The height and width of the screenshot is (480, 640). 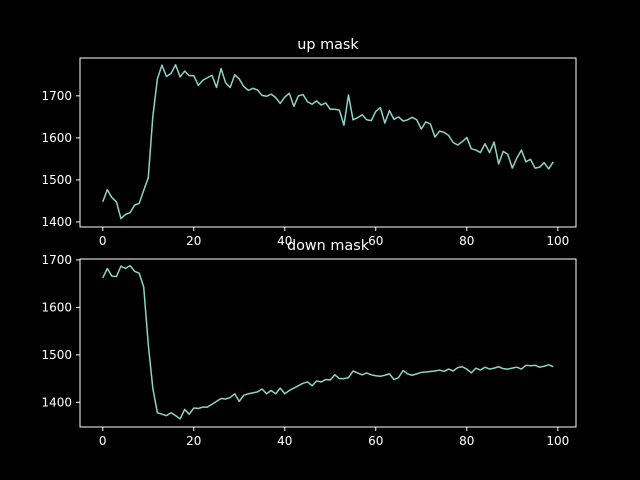 What do you see at coordinates (328, 45) in the screenshot?
I see `chart-title: up mask` at bounding box center [328, 45].